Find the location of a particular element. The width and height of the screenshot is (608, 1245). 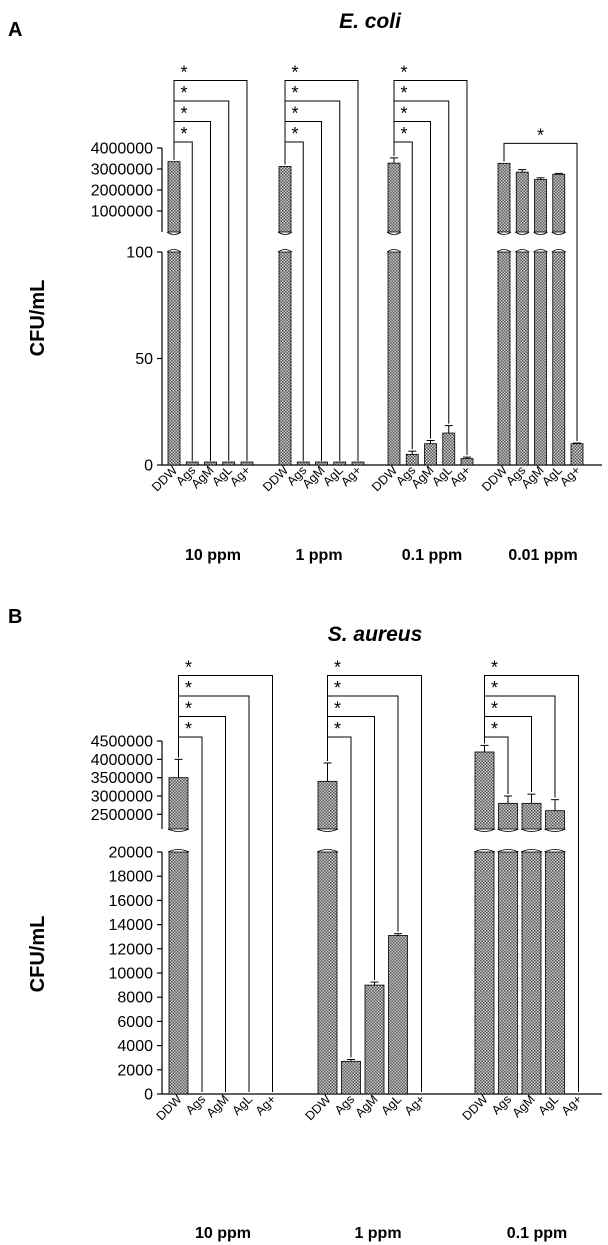

panel-a-y-tick-label: 0 is located at coordinates (148, 466).